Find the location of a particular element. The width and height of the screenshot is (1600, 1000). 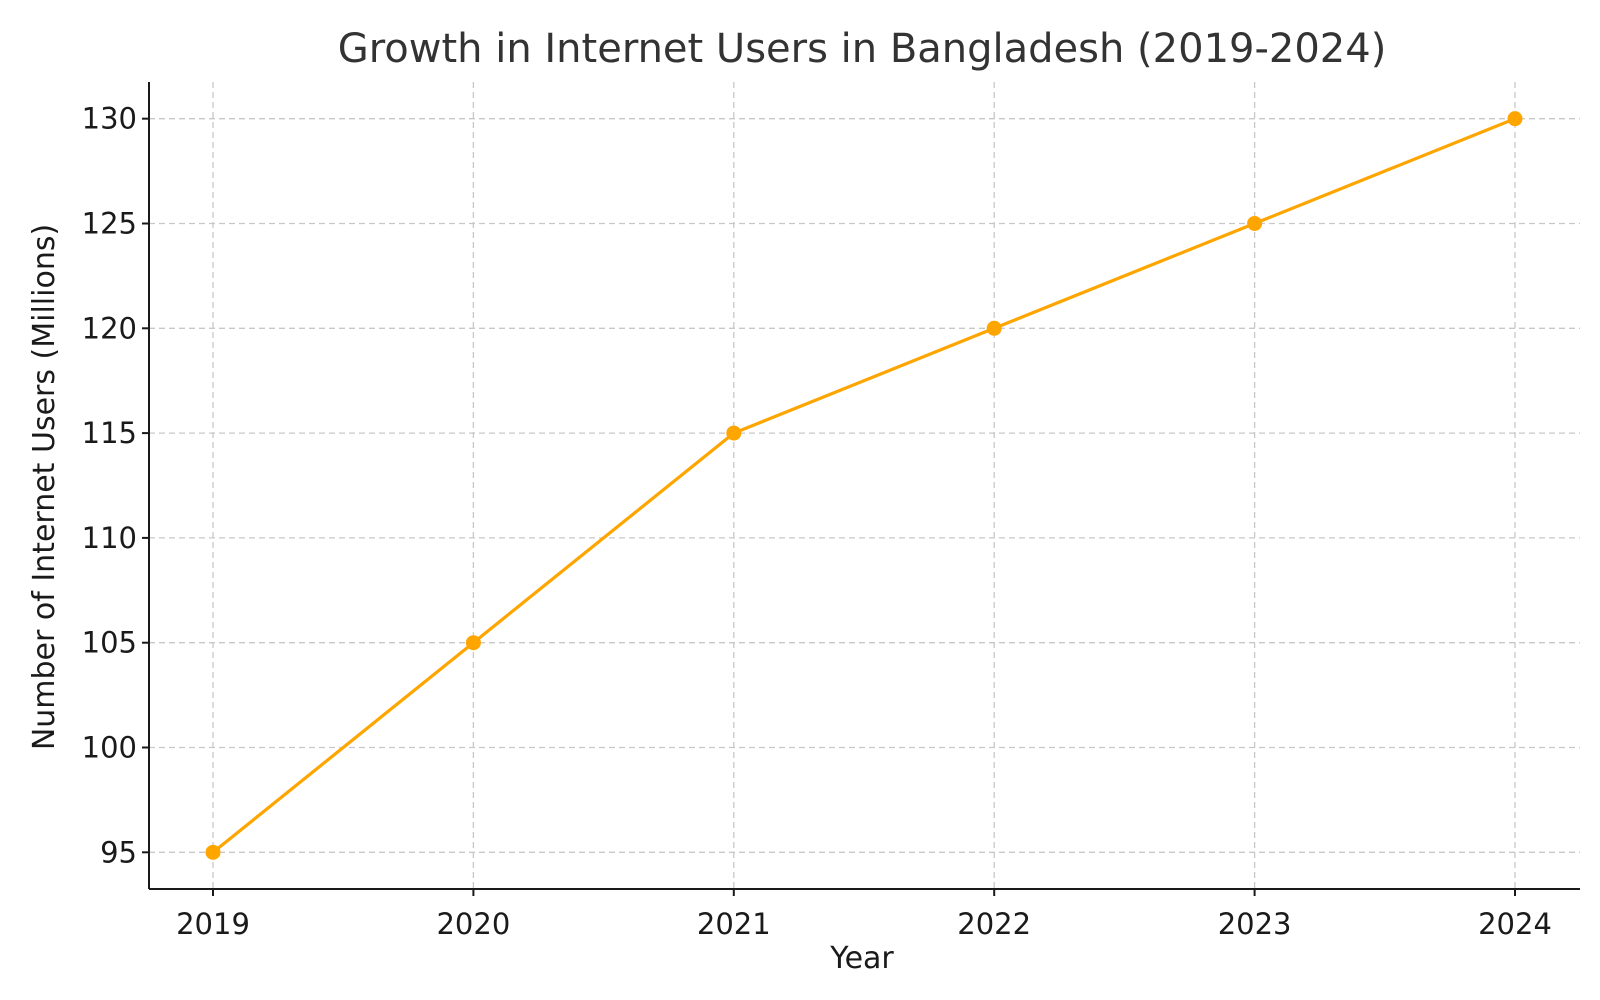

x-tick-label: 2024 is located at coordinates (1515, 924).